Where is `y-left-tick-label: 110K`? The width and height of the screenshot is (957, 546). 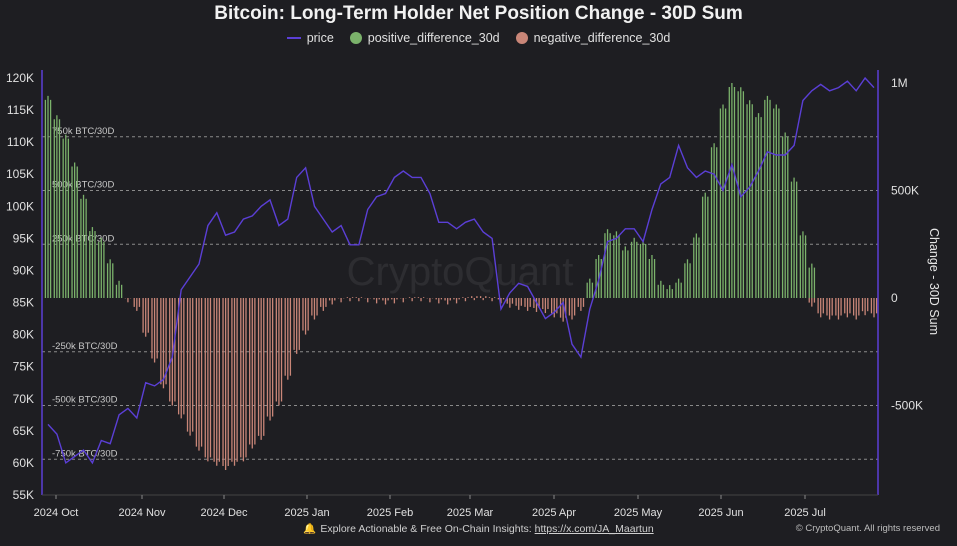 y-left-tick-label: 110K is located at coordinates (20, 142).